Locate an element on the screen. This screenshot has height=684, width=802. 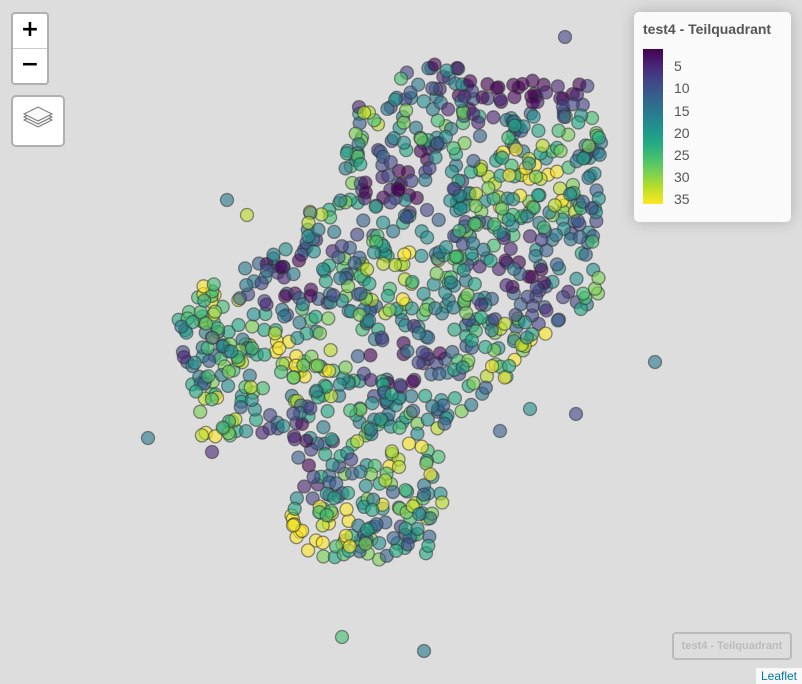
attribution-link: Leaflet is located at coordinates (778, 676).